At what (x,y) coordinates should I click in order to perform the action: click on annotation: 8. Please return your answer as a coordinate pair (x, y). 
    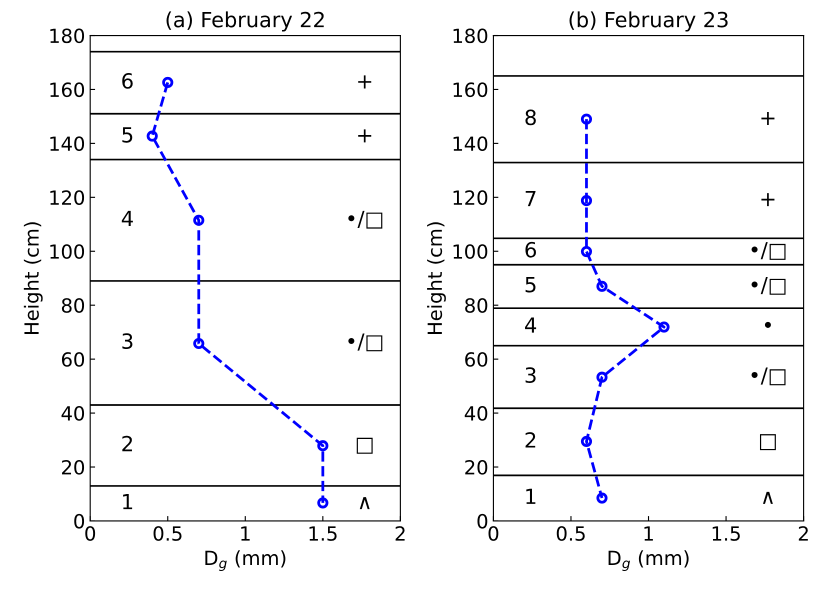
    Looking at the image, I should click on (530, 118).